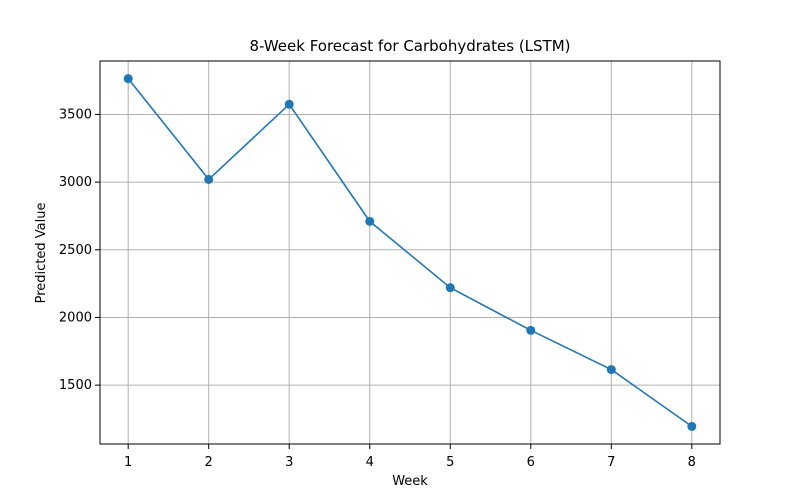 The width and height of the screenshot is (800, 500). Describe the element at coordinates (289, 462) in the screenshot. I see `x-tick-label-3: 3` at that location.